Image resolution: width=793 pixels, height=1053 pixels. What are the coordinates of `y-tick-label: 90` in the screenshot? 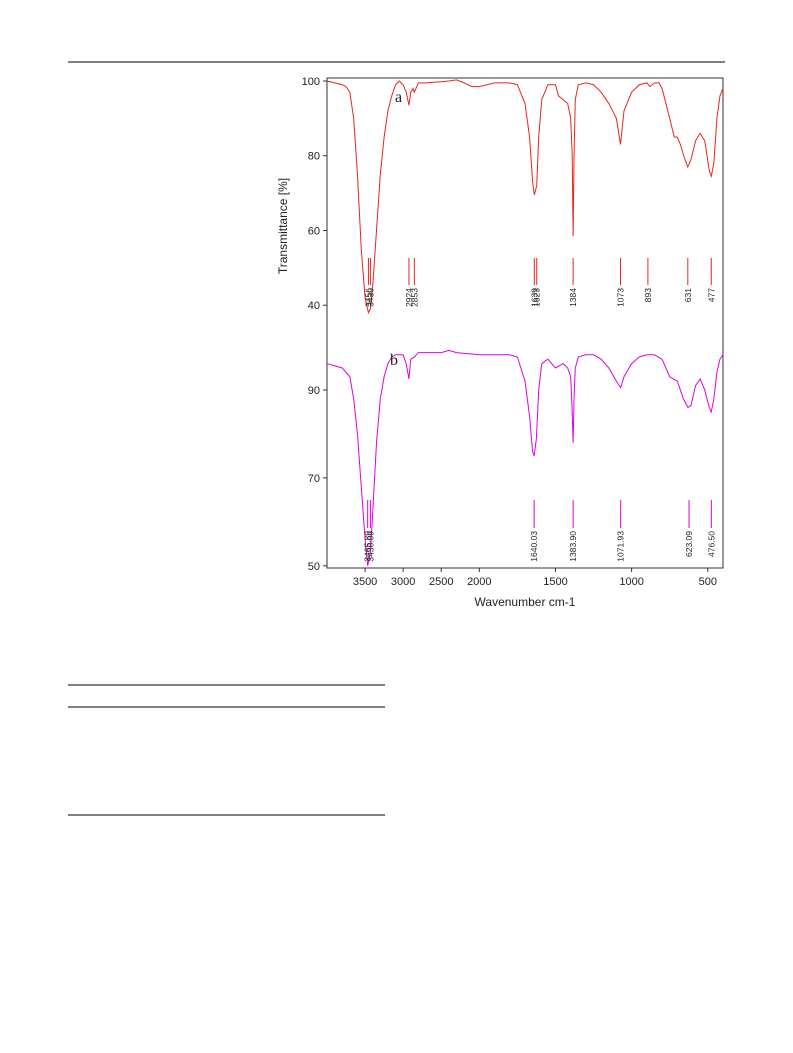 It's located at (314, 391).